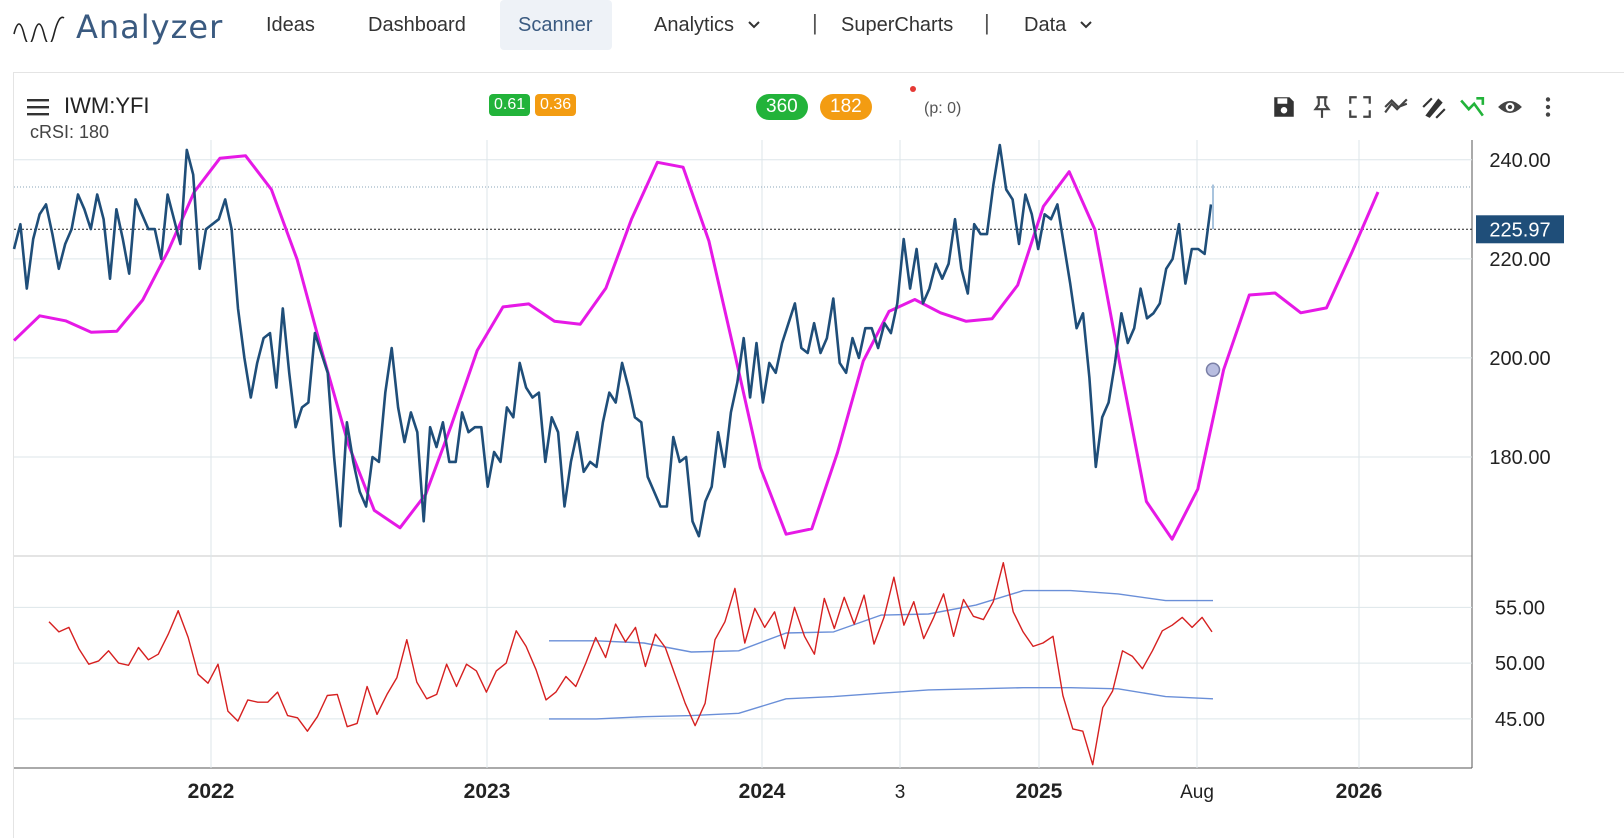 The image size is (1624, 838). I want to click on price-tag, so click(1520, 229).